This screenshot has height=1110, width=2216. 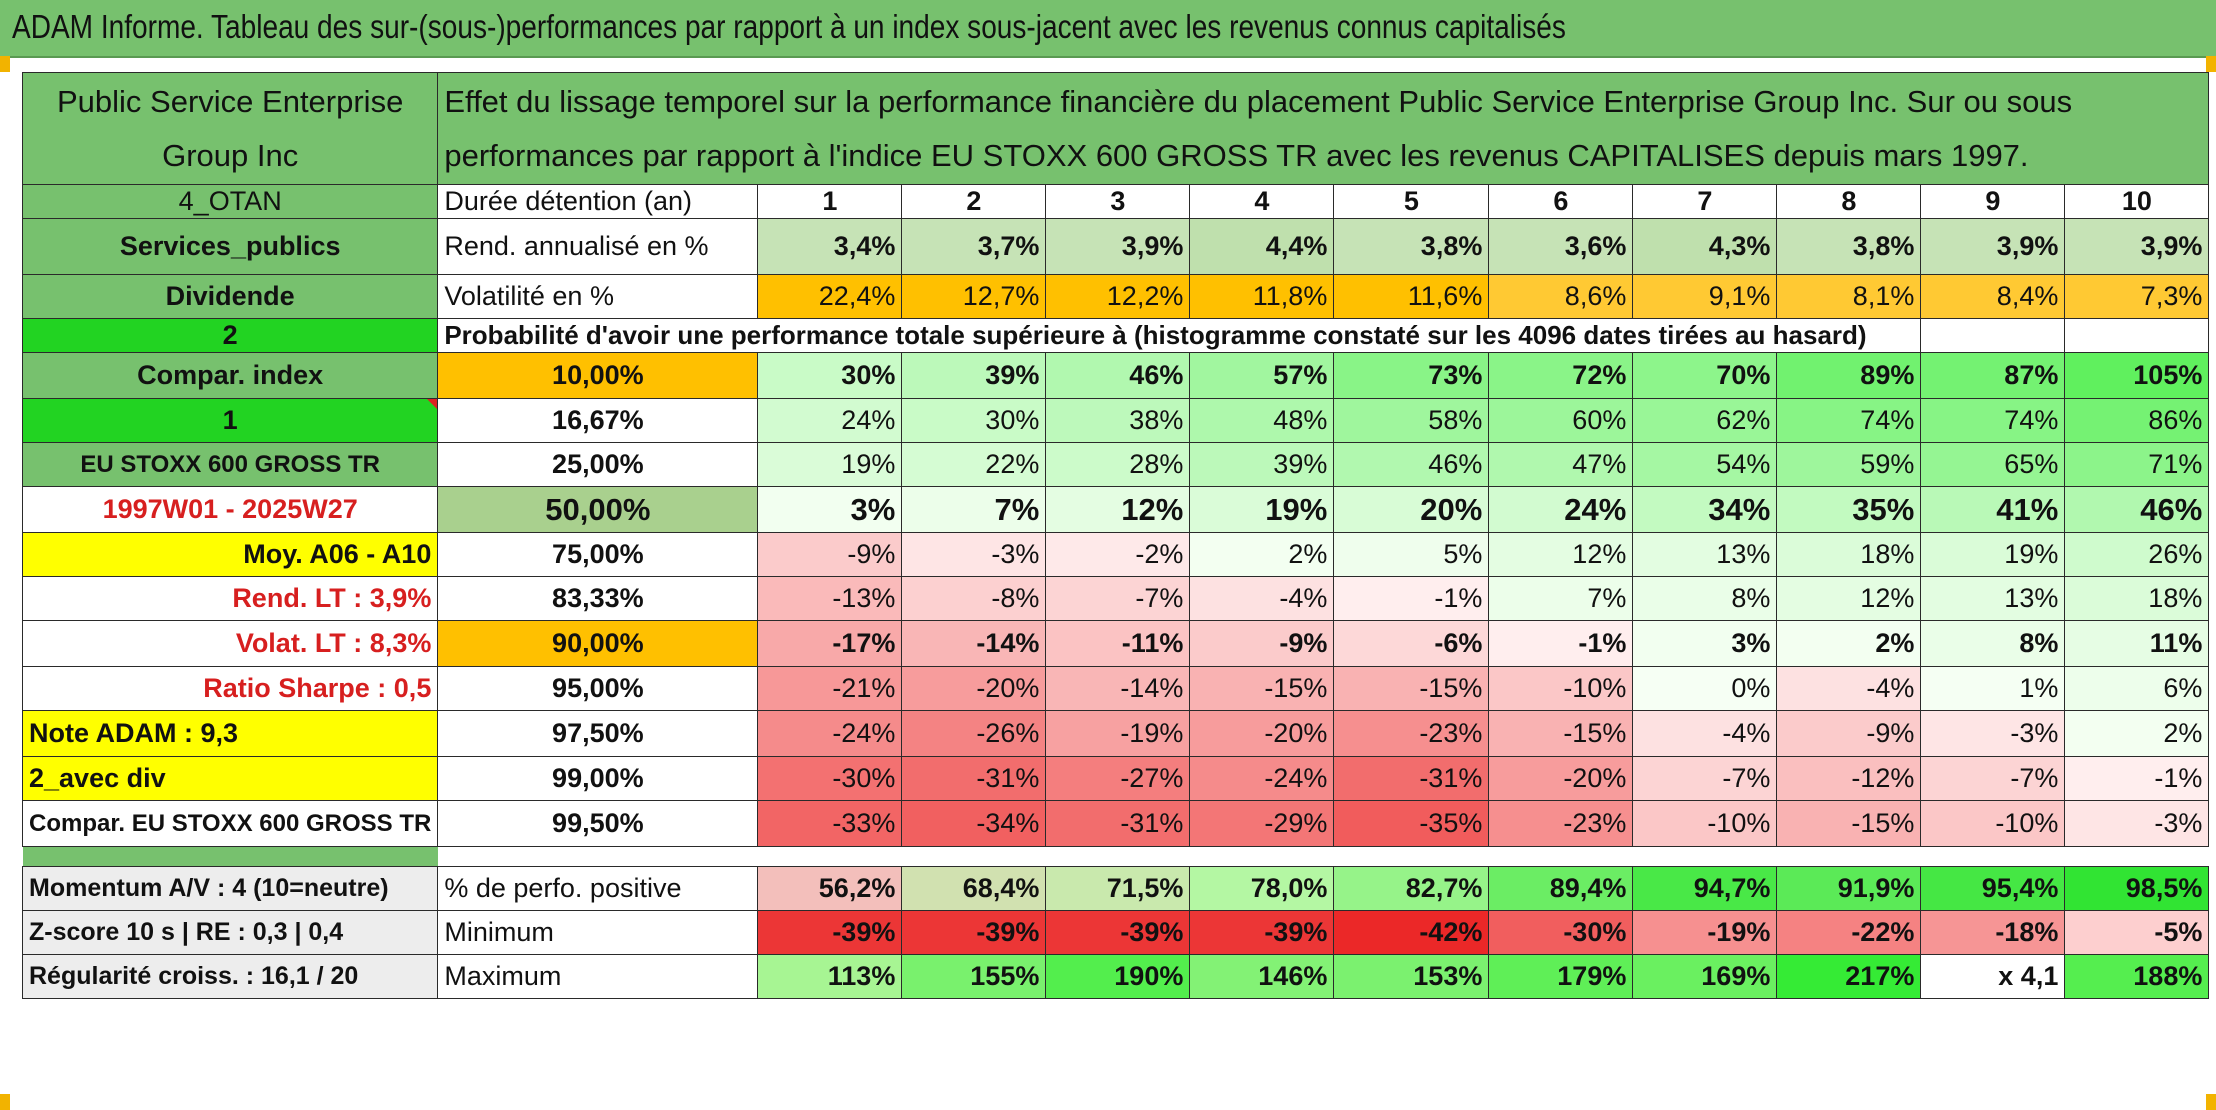 I want to click on probability-value: -14%, so click(x=974, y=643).